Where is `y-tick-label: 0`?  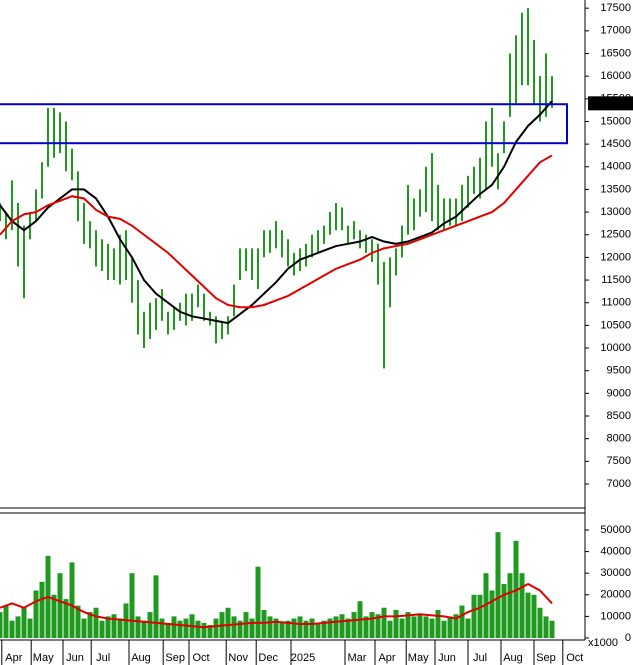 y-tick-label: 0 is located at coordinates (628, 638).